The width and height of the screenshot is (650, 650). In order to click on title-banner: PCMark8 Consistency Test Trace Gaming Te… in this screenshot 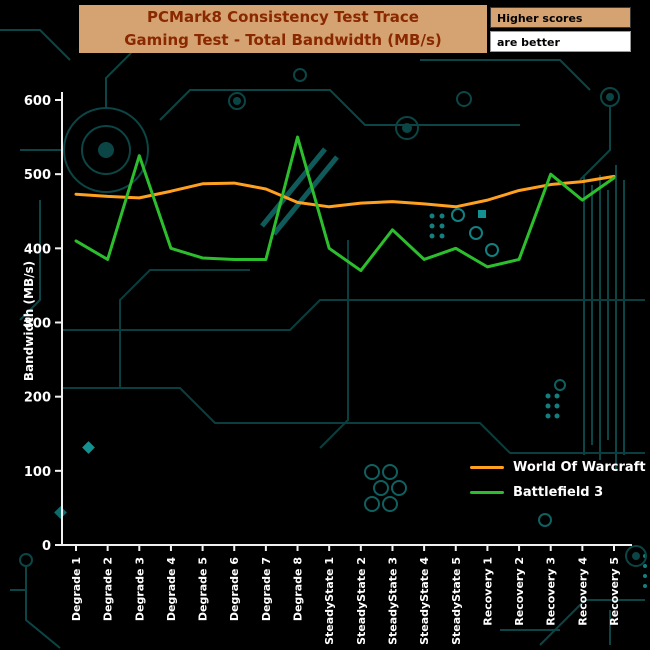, I will do `click(283, 29)`.